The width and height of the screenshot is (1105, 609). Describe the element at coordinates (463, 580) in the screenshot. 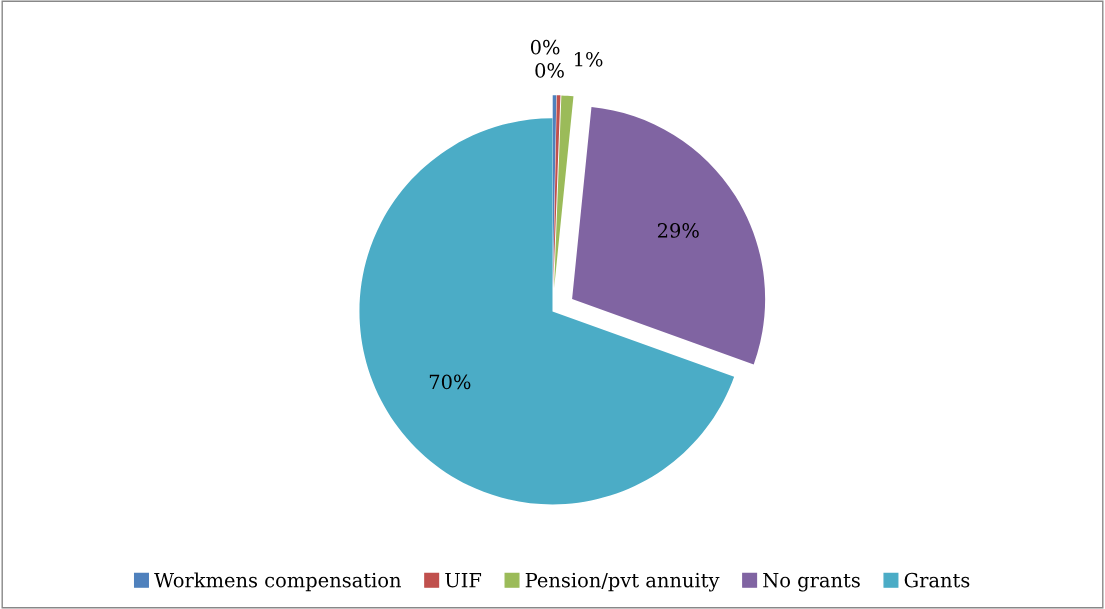

I see `legend-label: UIF` at that location.